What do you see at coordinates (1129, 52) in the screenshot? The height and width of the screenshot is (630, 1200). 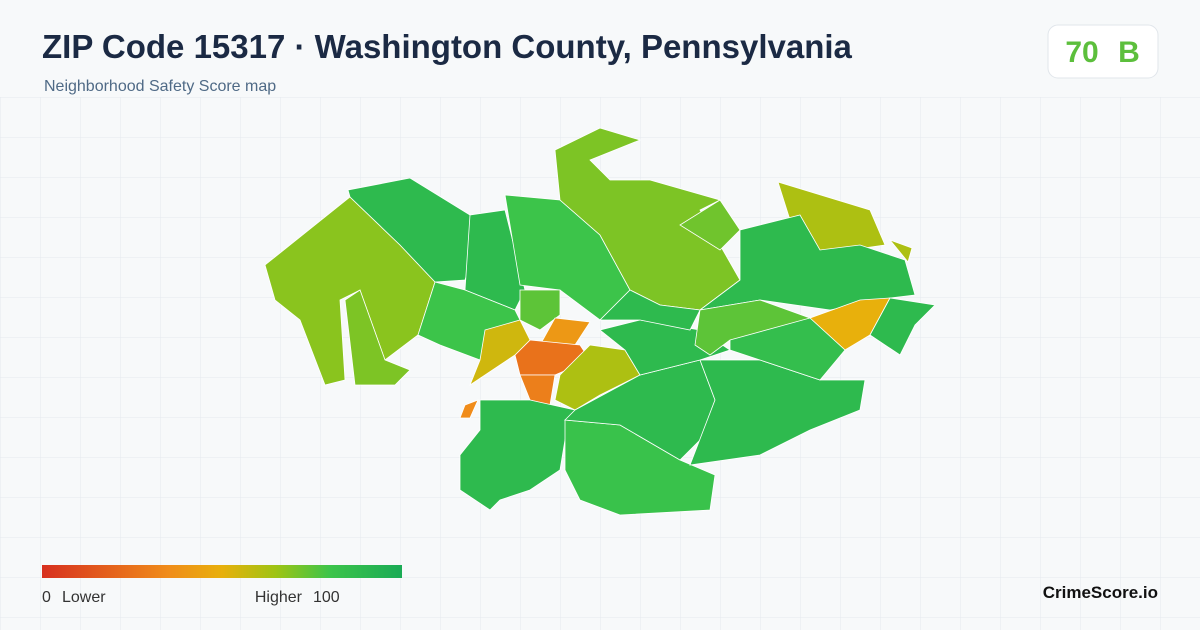 I see `grade: B` at bounding box center [1129, 52].